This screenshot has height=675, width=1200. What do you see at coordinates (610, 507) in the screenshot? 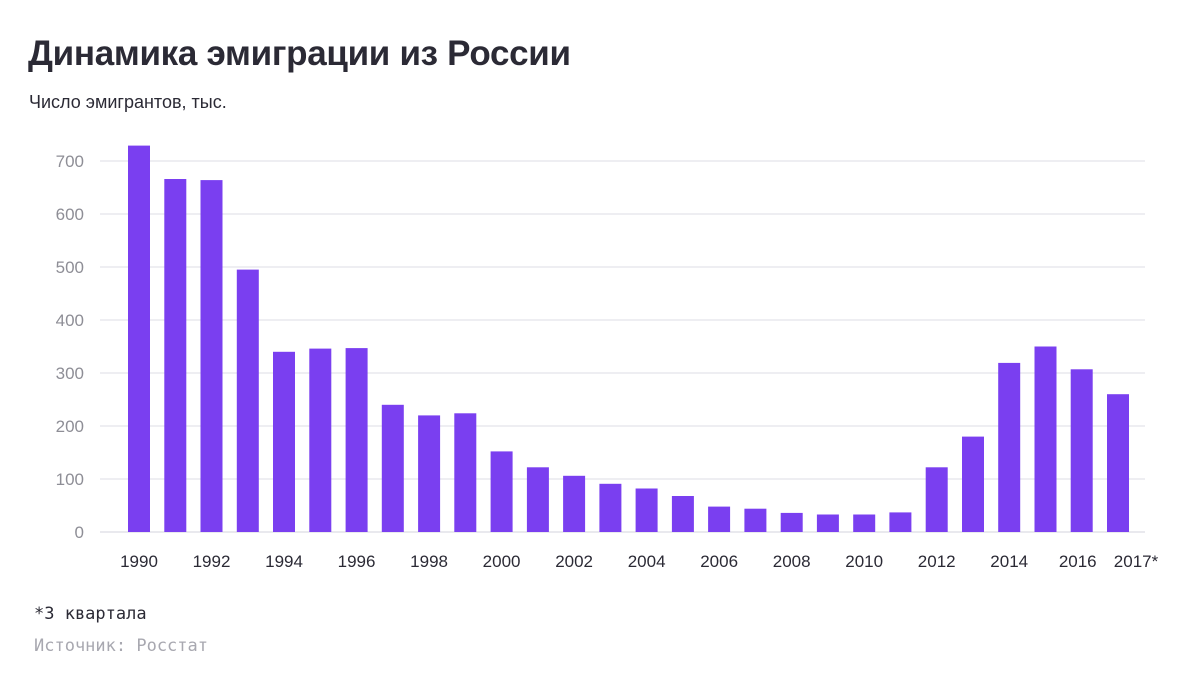
I see `bar-2003` at bounding box center [610, 507].